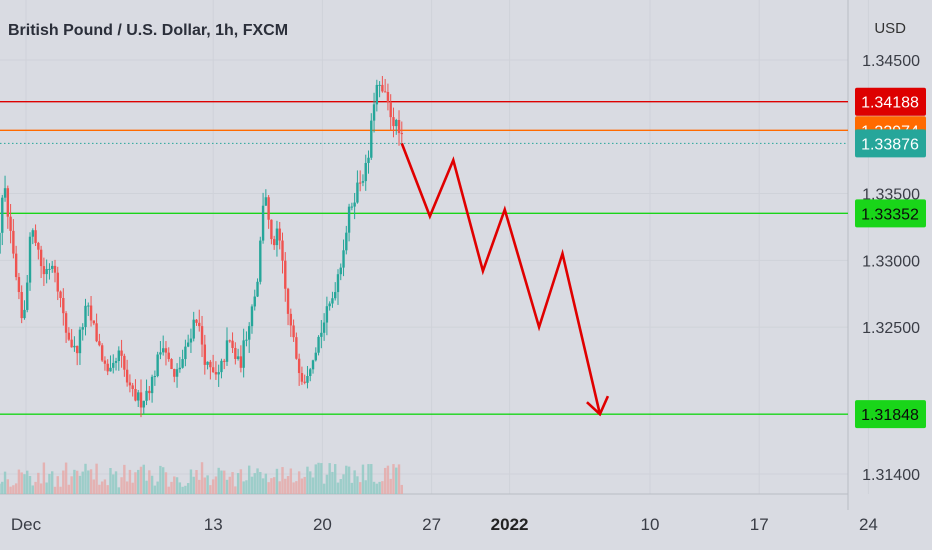 The height and width of the screenshot is (550, 932). What do you see at coordinates (444, 524) in the screenshot?
I see `x-axis: Dec 13 20 27 2022 10 17 24` at bounding box center [444, 524].